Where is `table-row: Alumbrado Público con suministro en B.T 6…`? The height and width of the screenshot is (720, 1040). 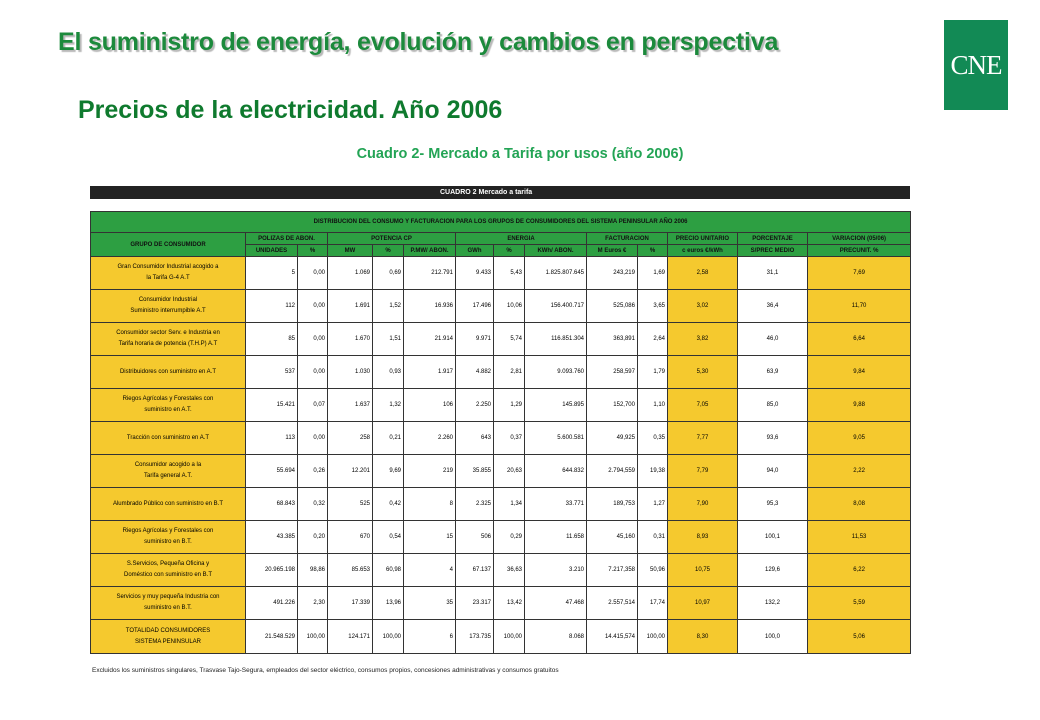
table-row: Alumbrado Público con suministro en B.T 6… is located at coordinates (501, 504).